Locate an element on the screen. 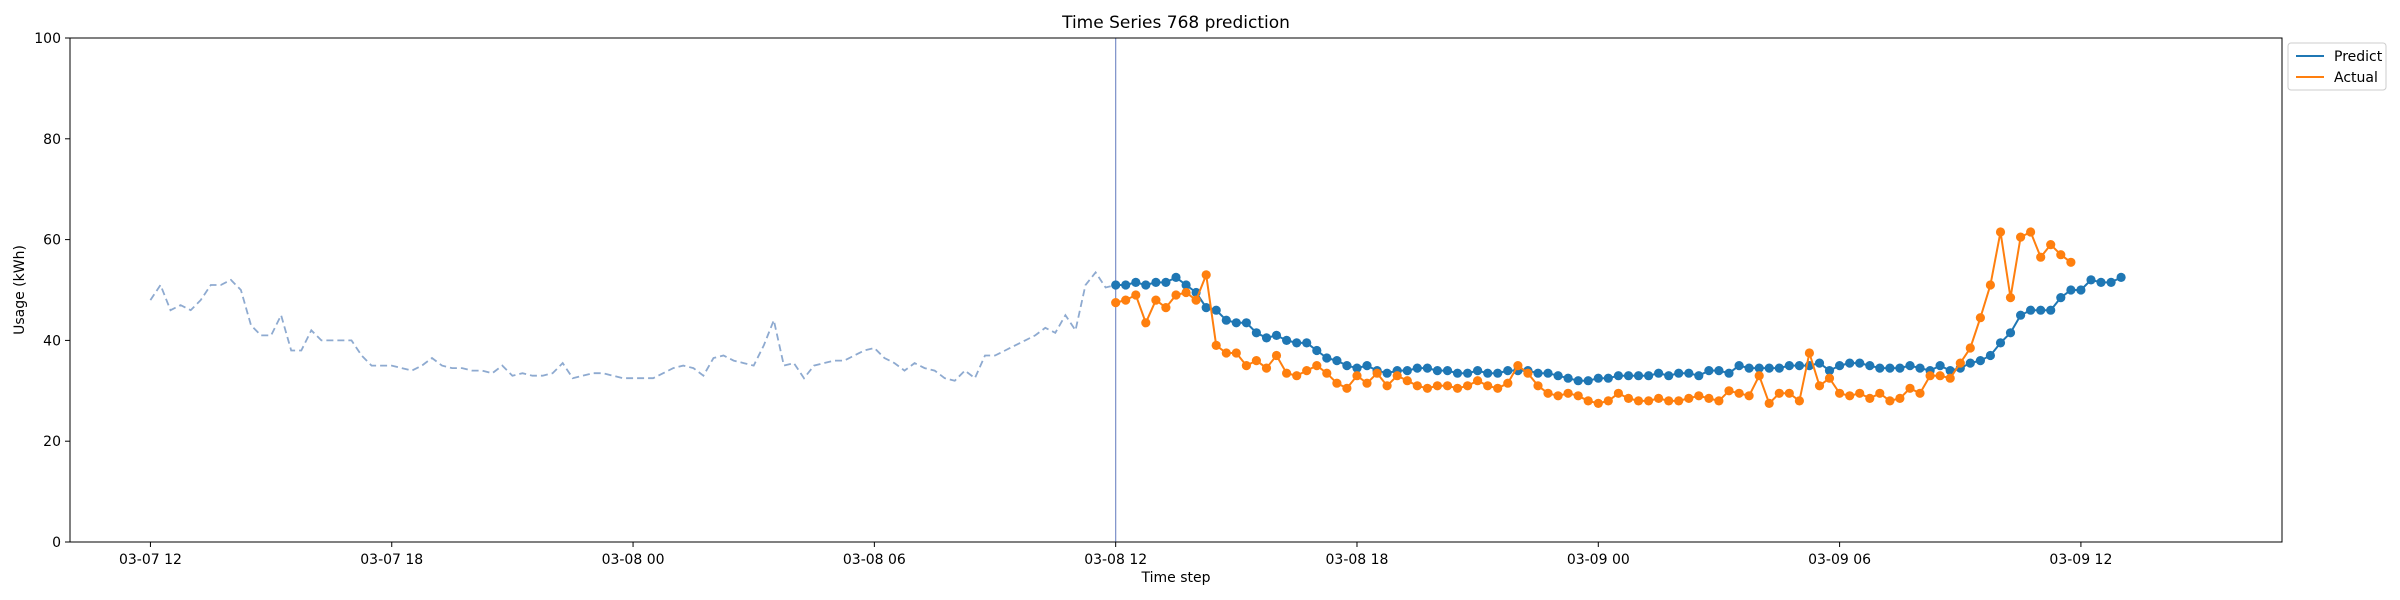  x-tick-label: 03-09 12 is located at coordinates (2080, 560).